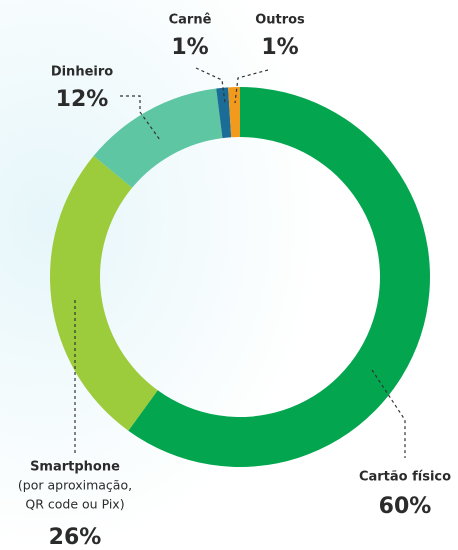  I want to click on value-label: 12%, so click(82, 99).